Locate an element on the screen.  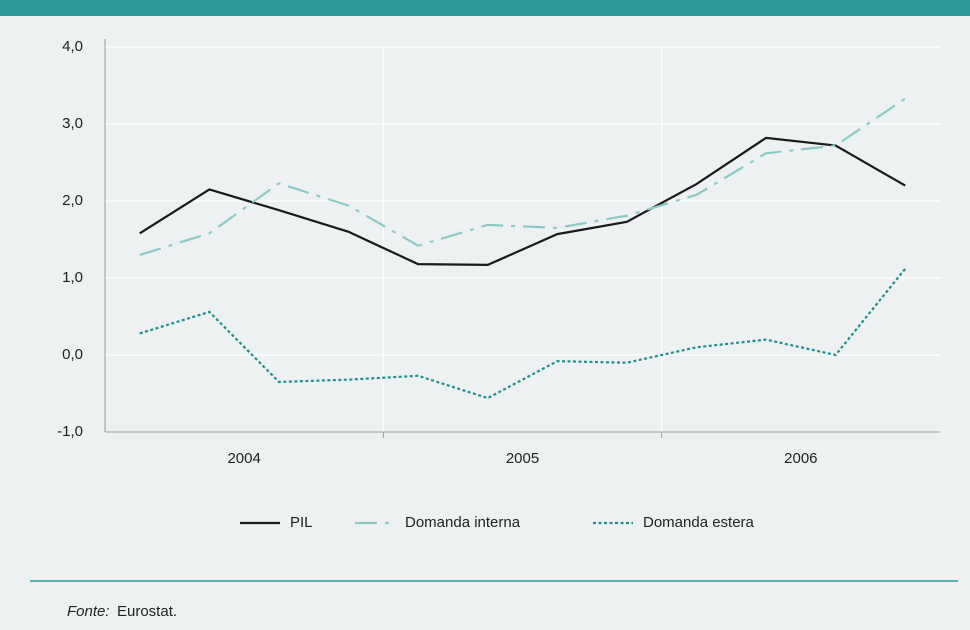
header-band is located at coordinates (485, 8).